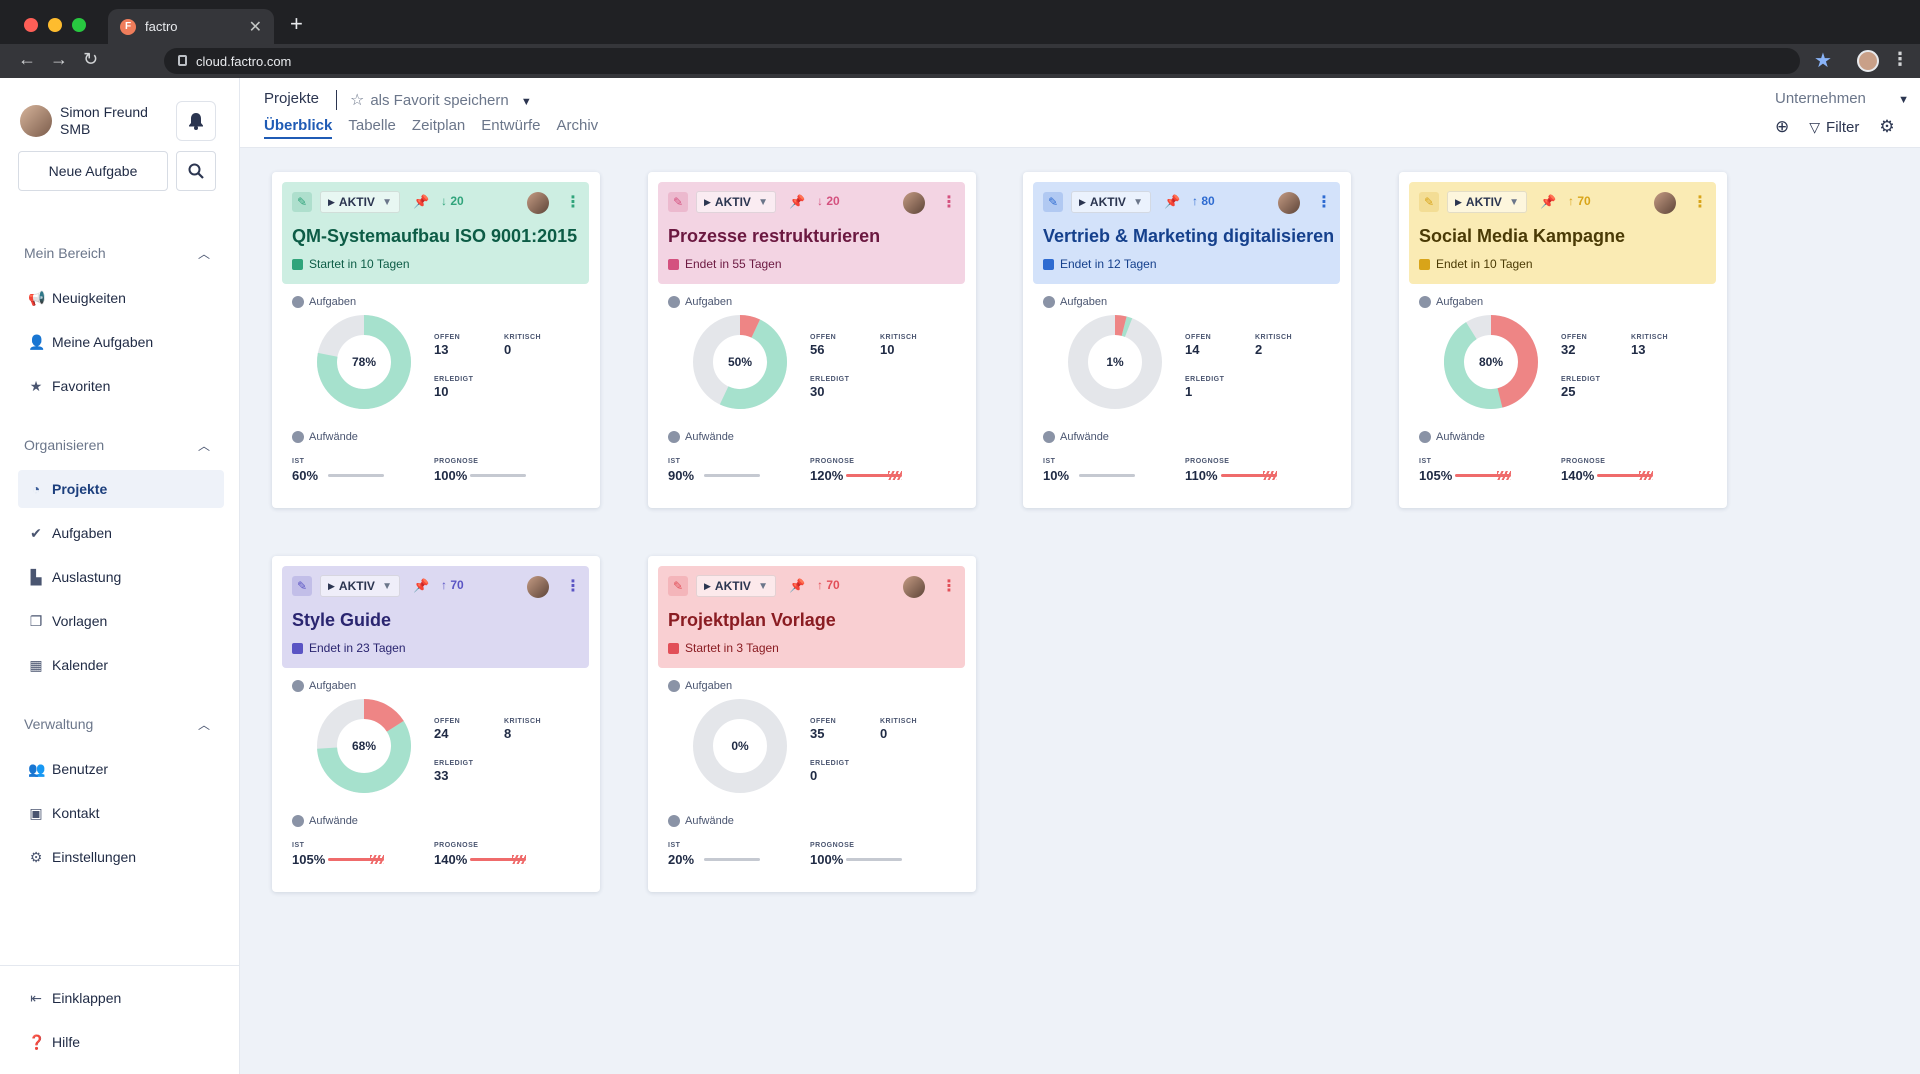 This screenshot has height=1074, width=1920. I want to click on sidebar-item-meine-aufgaben: 👤 Meine Aufgaben, so click(121, 342).